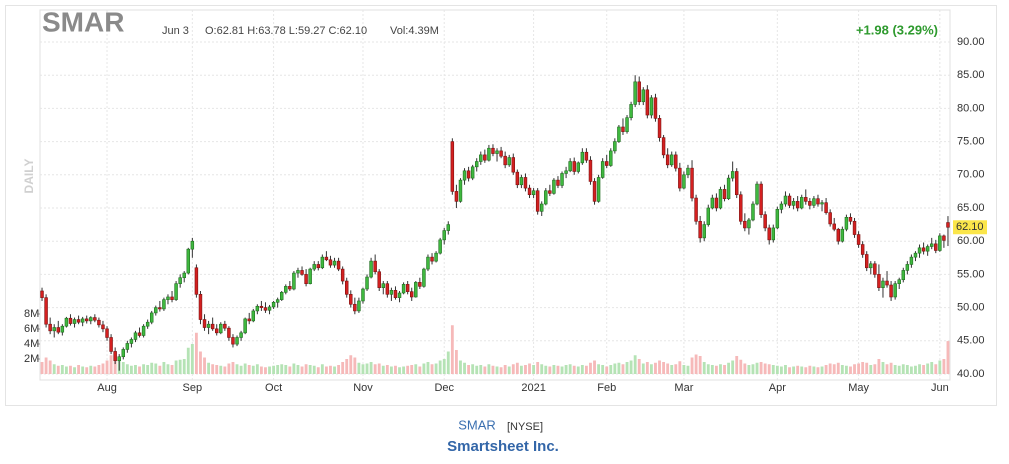 This screenshot has width=1009, height=464. What do you see at coordinates (503, 446) in the screenshot?
I see `company-name: Smartsheet Inc.` at bounding box center [503, 446].